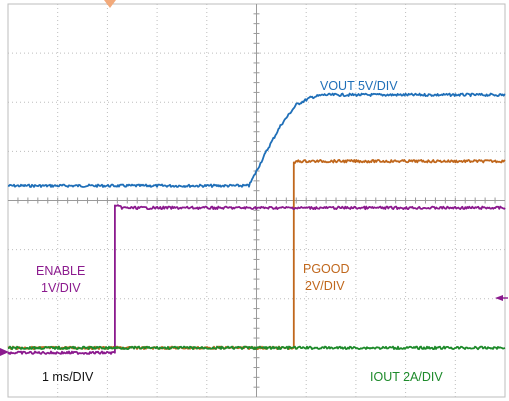 Image resolution: width=509 pixels, height=401 pixels. What do you see at coordinates (256, 348) in the screenshot?
I see `trace-iout` at bounding box center [256, 348].